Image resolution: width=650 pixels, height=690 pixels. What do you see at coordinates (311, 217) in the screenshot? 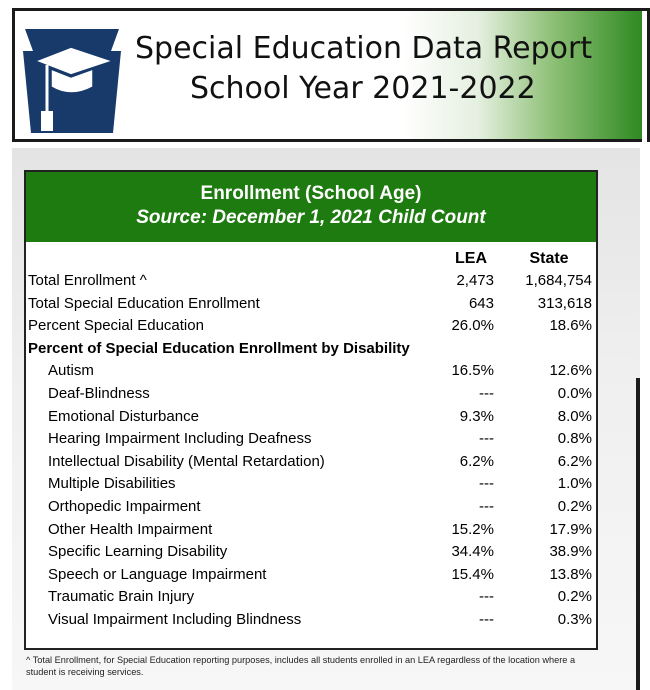
I see `enrollment-source: Source: December 1, 2021 Child Count` at bounding box center [311, 217].